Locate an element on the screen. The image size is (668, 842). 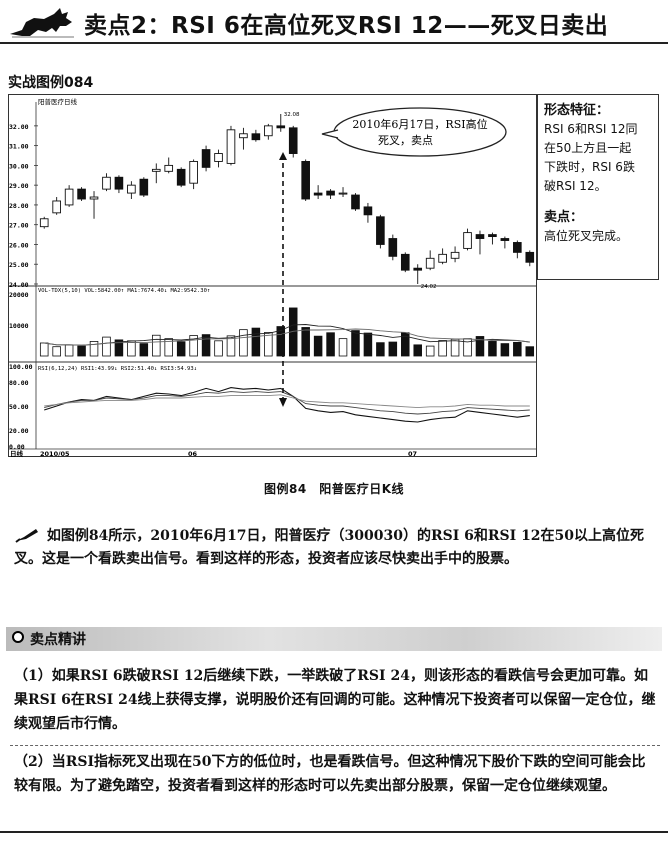
chart-legend-label: 阳普医疗日线 is located at coordinates (58, 101).